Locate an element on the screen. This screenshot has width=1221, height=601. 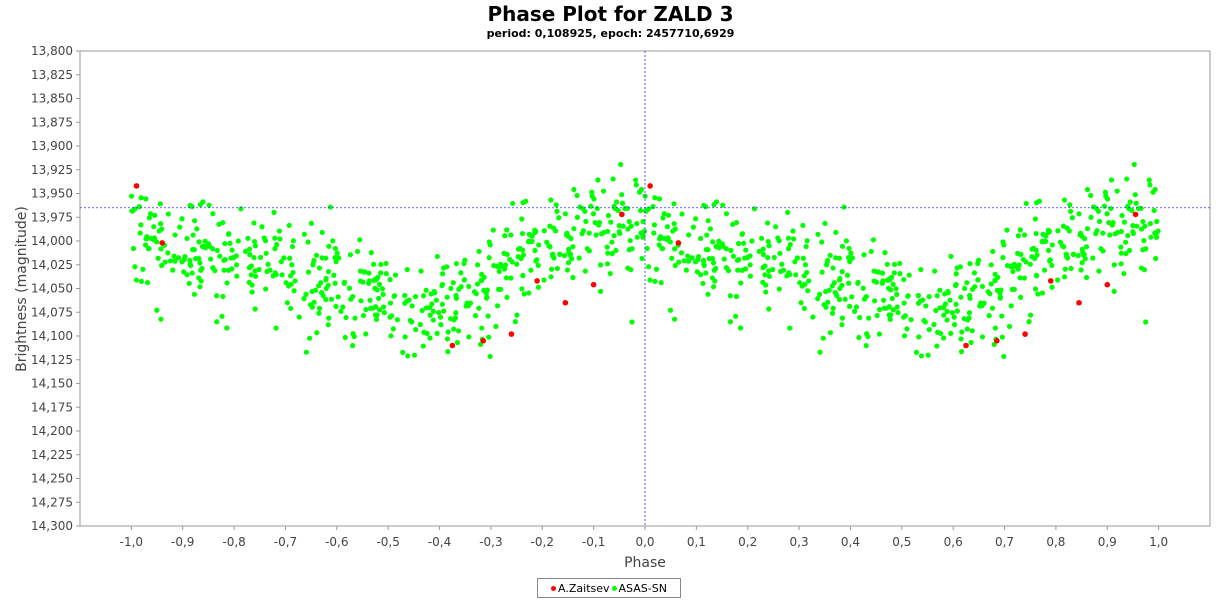
y-tick-label: 14,300 is located at coordinates (52, 526).